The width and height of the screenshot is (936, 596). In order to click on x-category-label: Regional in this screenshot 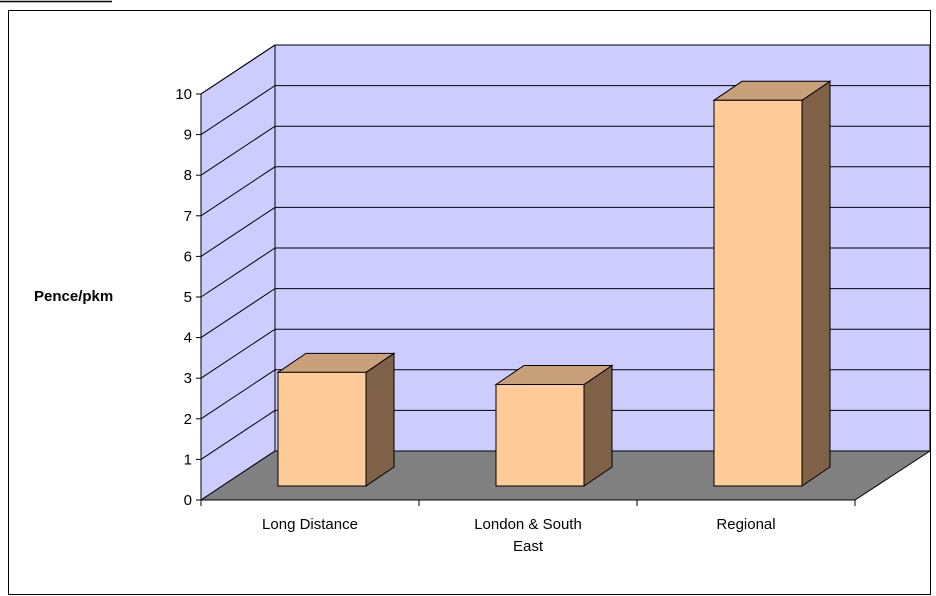, I will do `click(745, 524)`.